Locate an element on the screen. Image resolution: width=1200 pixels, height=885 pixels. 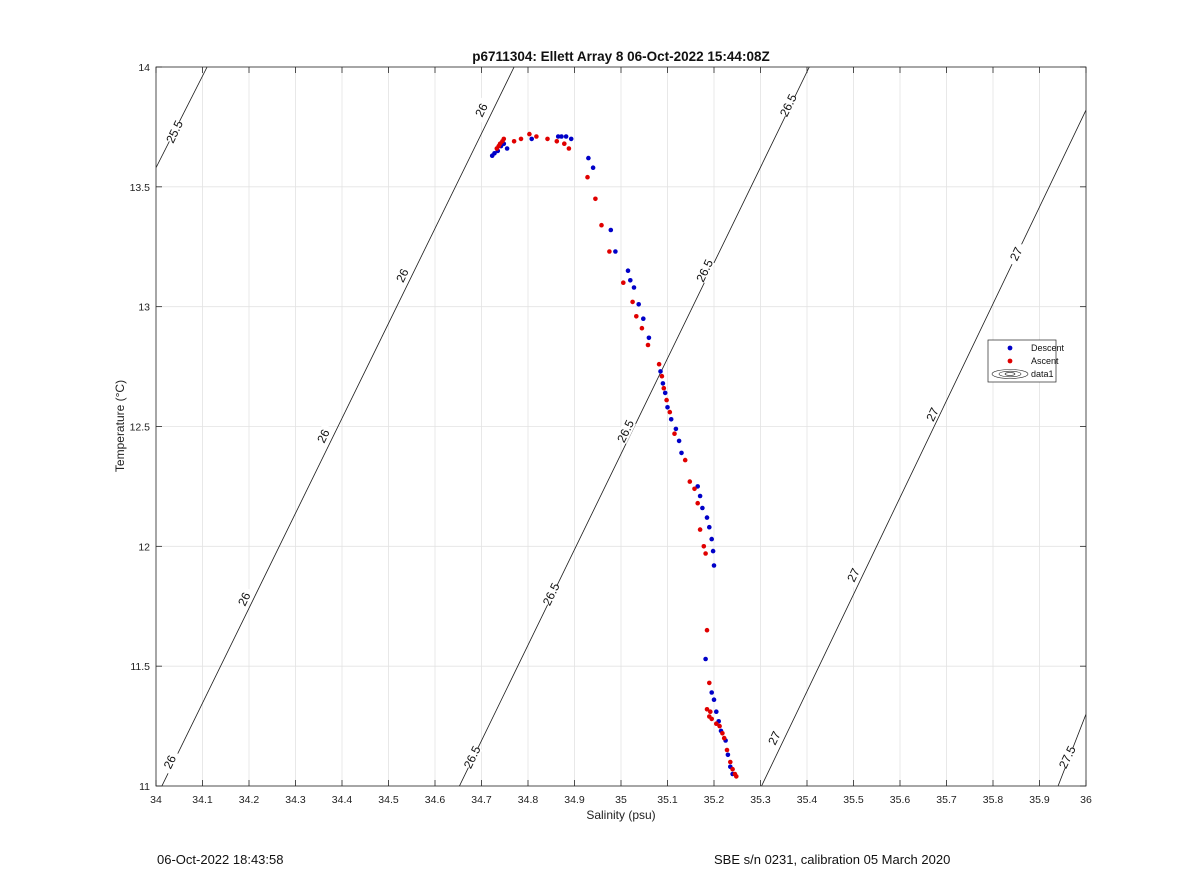
x-tick-label: 34.5 is located at coordinates (388, 800).